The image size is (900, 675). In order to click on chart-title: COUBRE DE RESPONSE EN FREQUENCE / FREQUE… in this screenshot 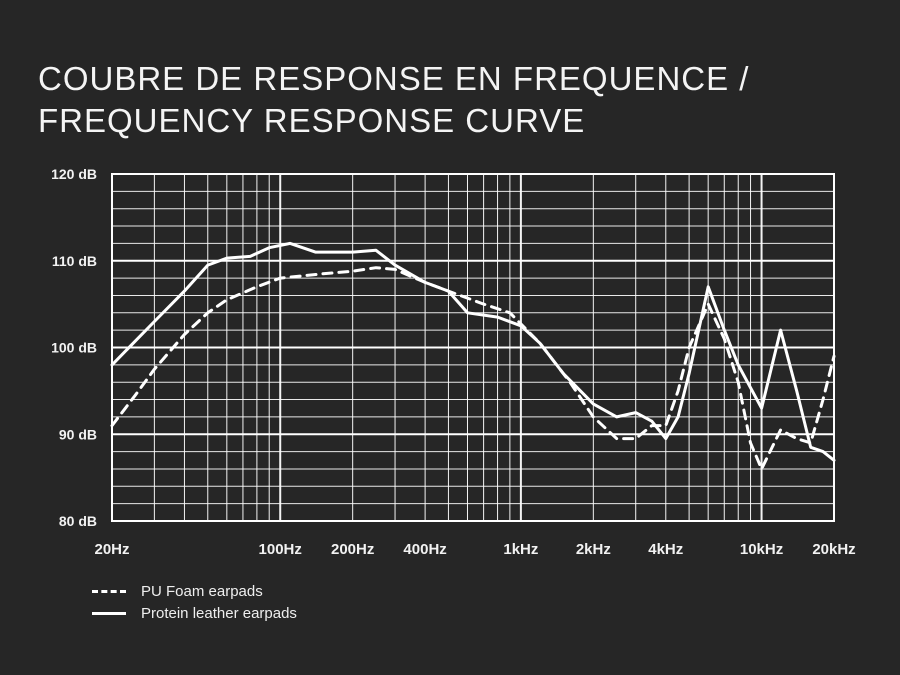, I will do `click(393, 100)`.